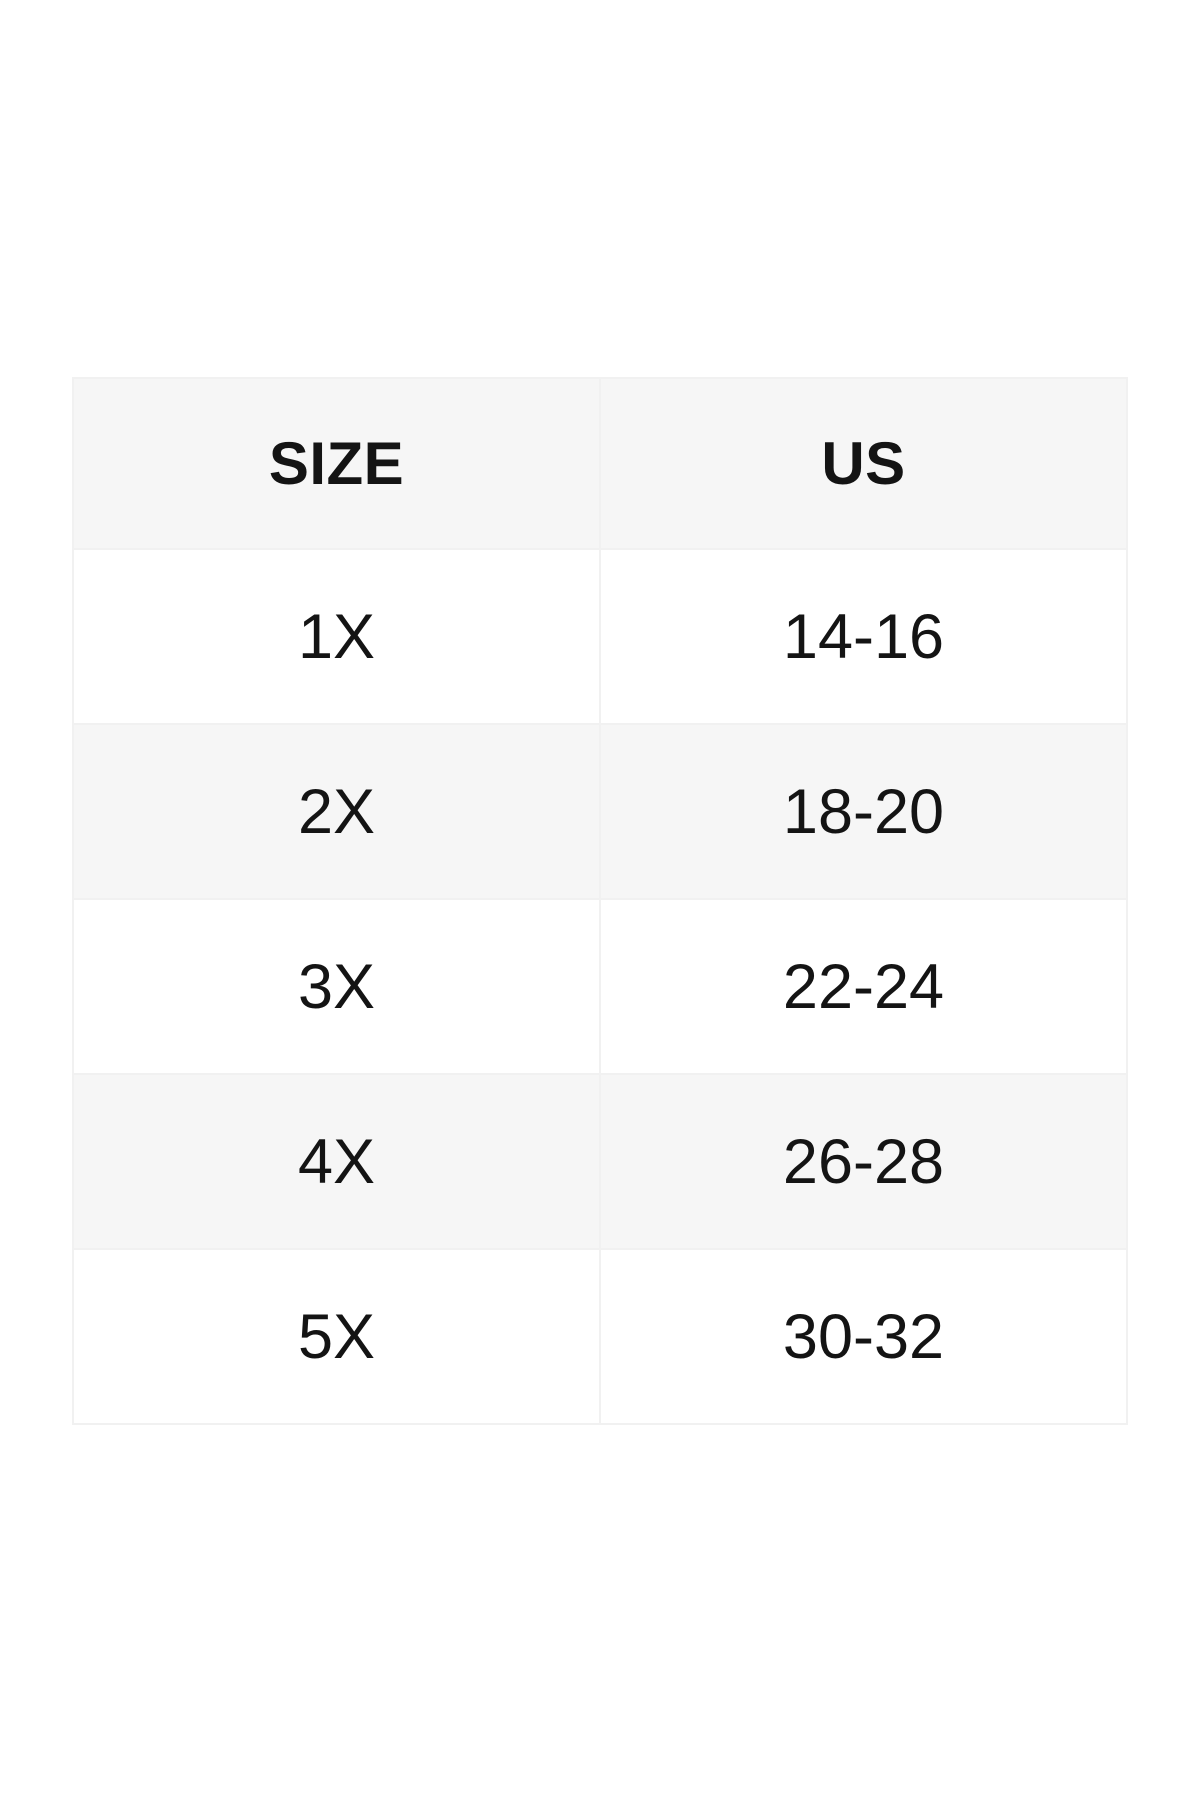 The height and width of the screenshot is (1800, 1201). I want to click on size-cell: 3X, so click(336, 986).